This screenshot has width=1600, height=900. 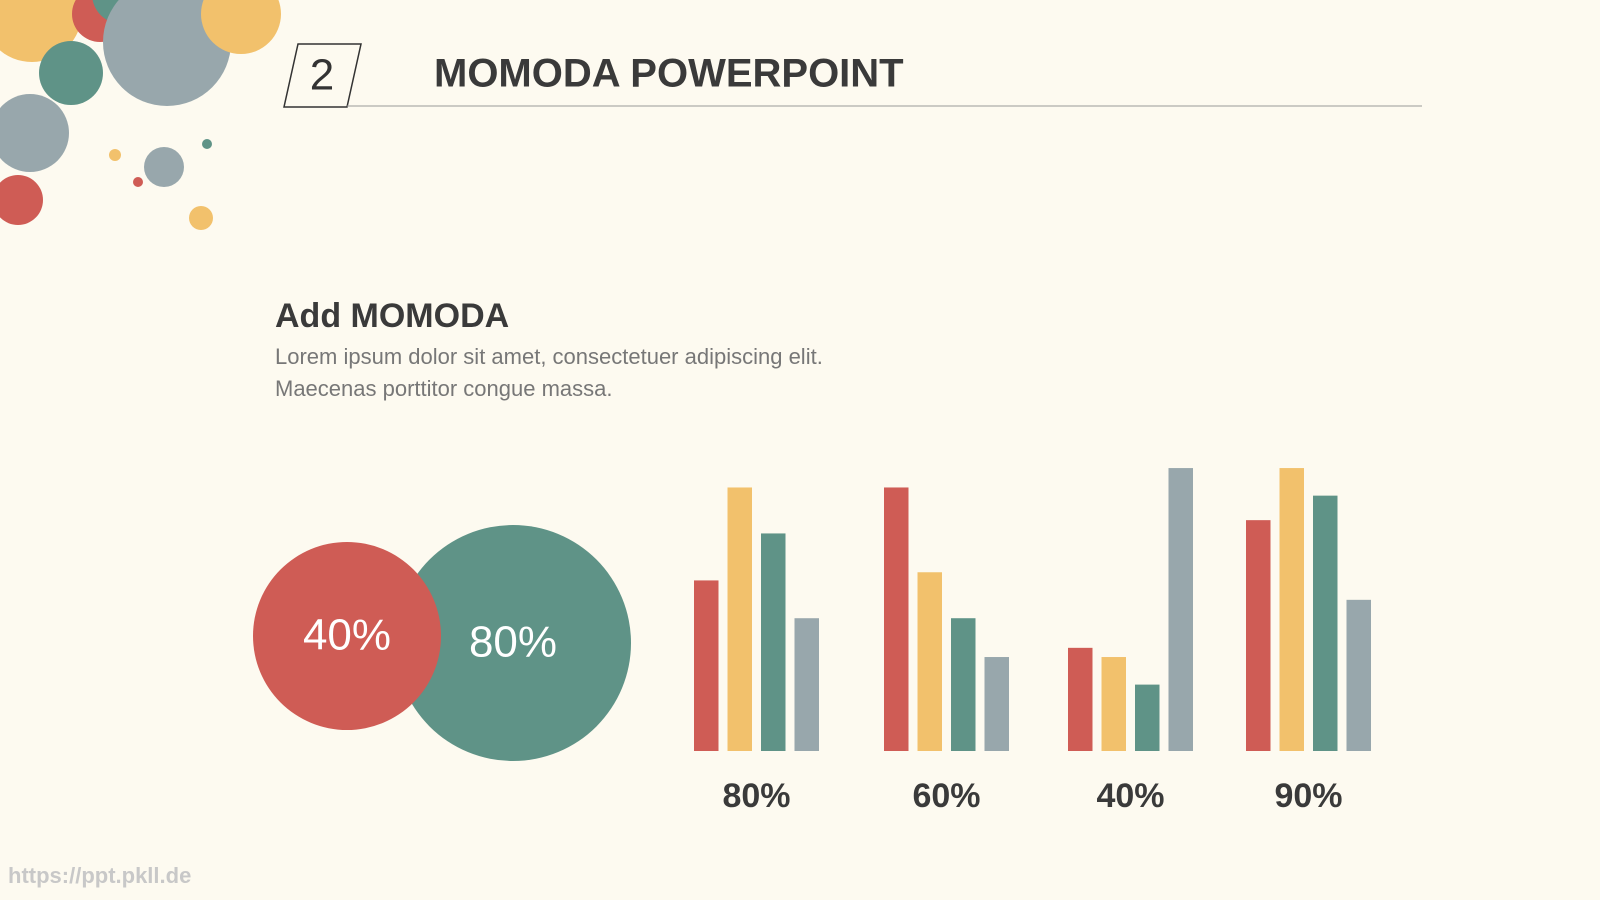 What do you see at coordinates (392, 316) in the screenshot?
I see `section-heading: Add MOMODA` at bounding box center [392, 316].